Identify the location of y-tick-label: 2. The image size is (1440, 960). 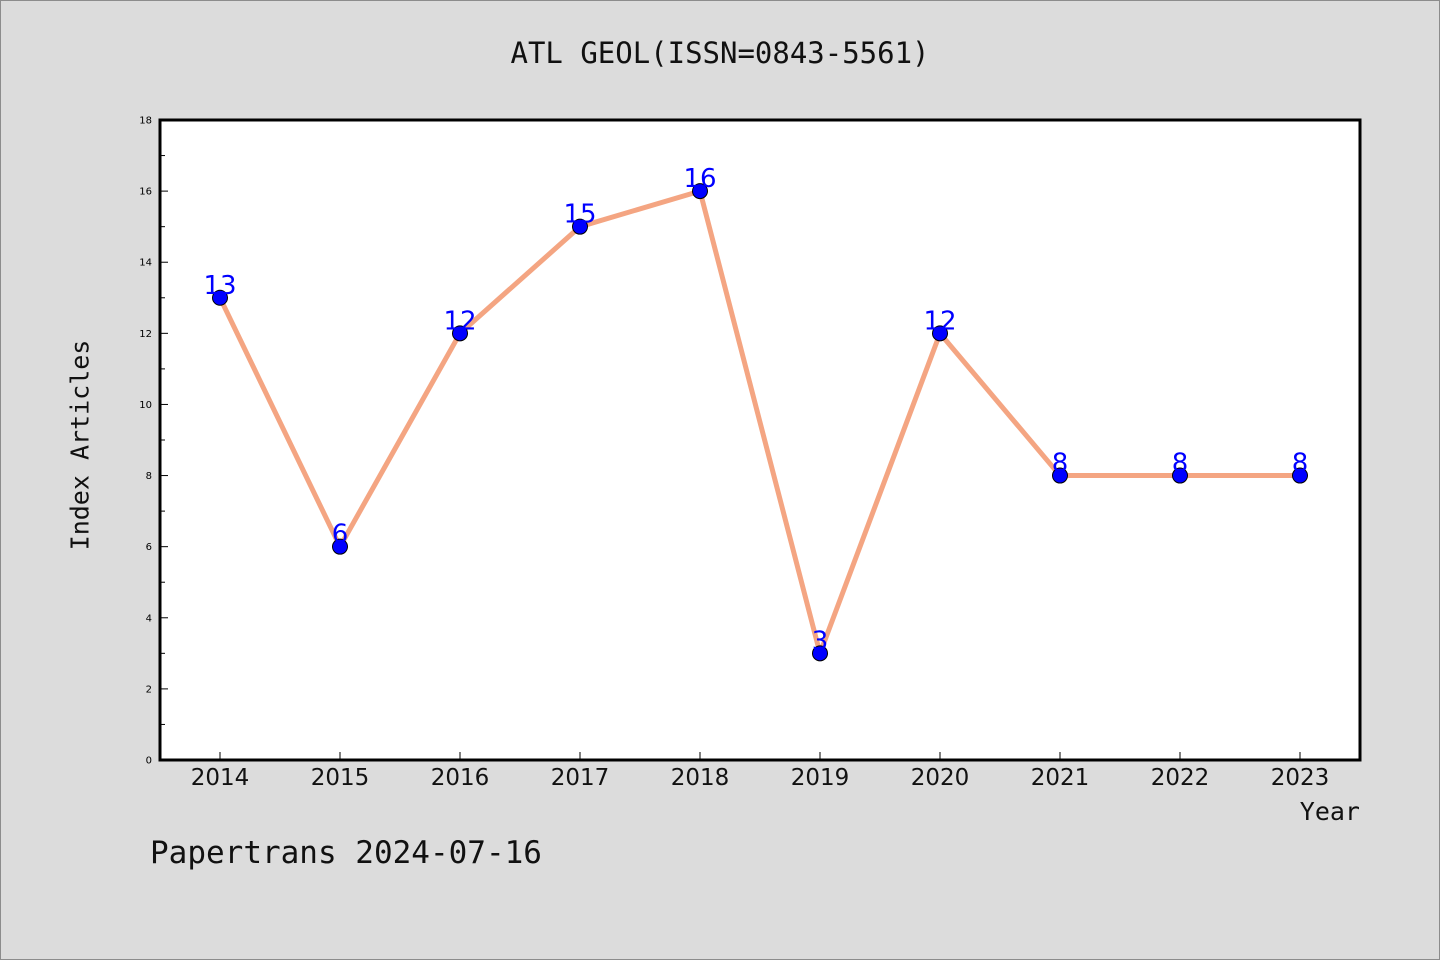
(149, 689).